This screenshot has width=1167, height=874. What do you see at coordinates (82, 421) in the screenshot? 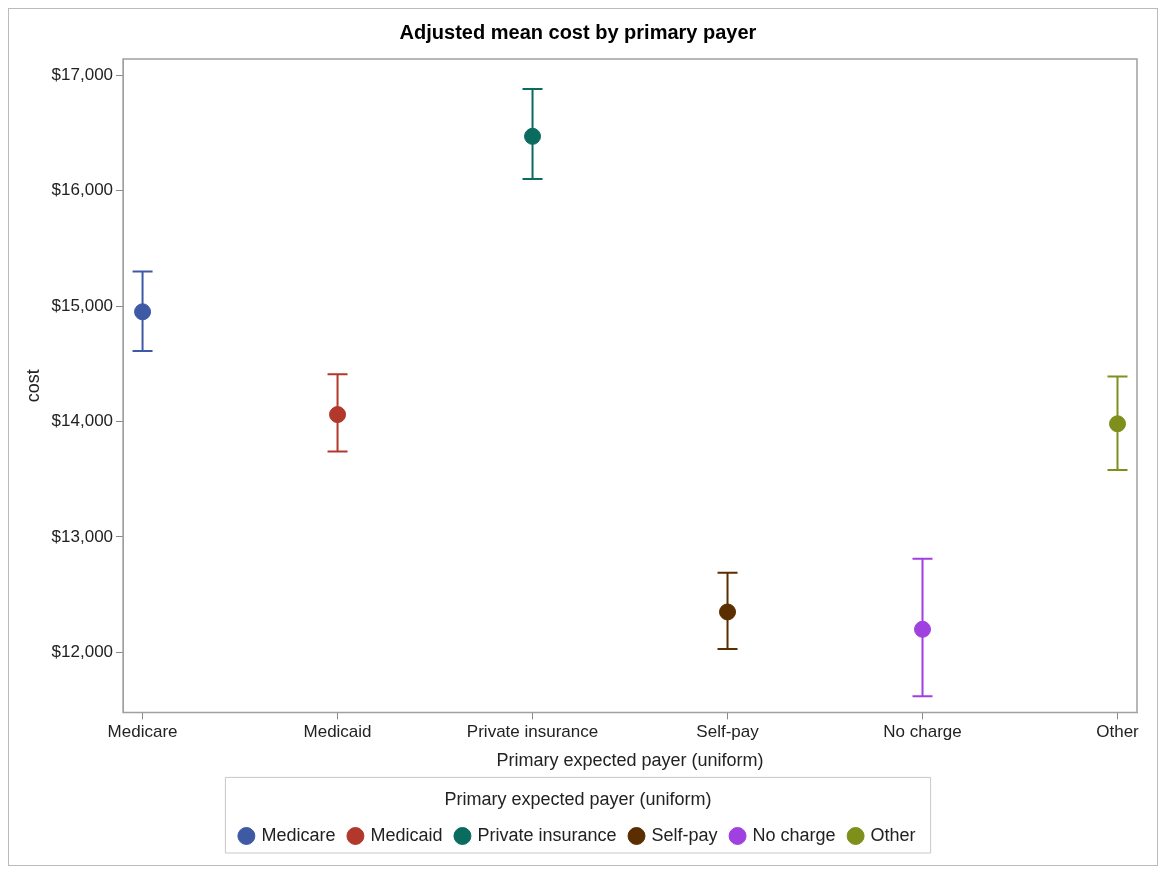
I see `y-tick-label: $14,000` at bounding box center [82, 421].